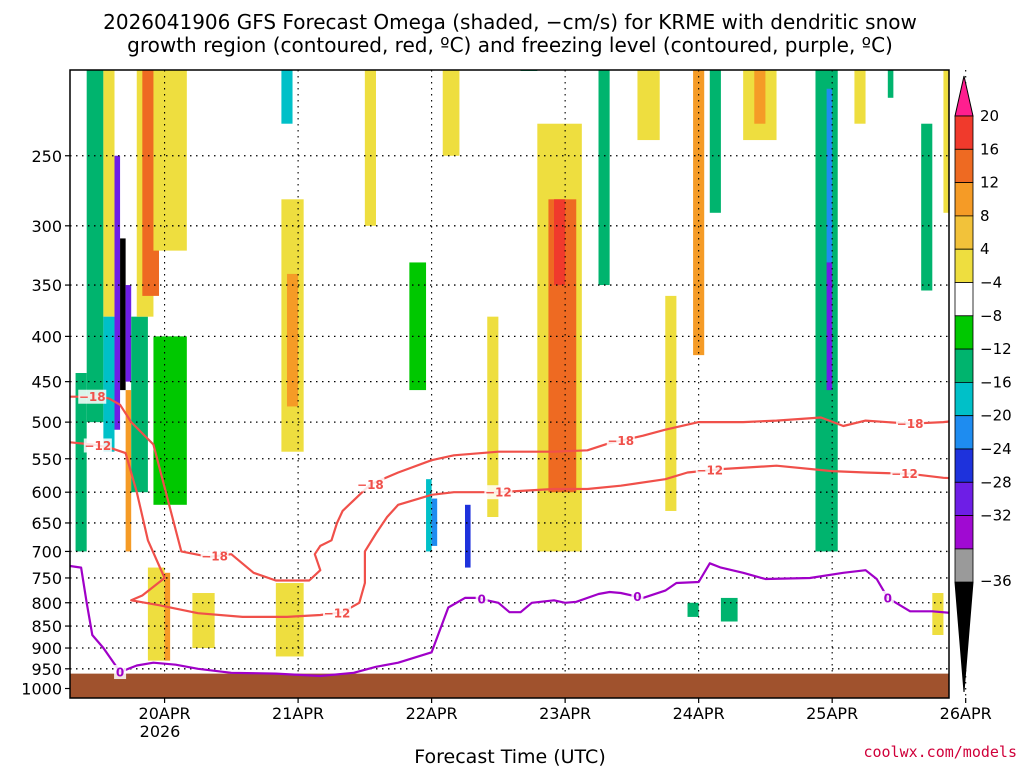 The image size is (1024, 768). What do you see at coordinates (41, 689) in the screenshot?
I see `y-tick-label: 1000` at bounding box center [41, 689].